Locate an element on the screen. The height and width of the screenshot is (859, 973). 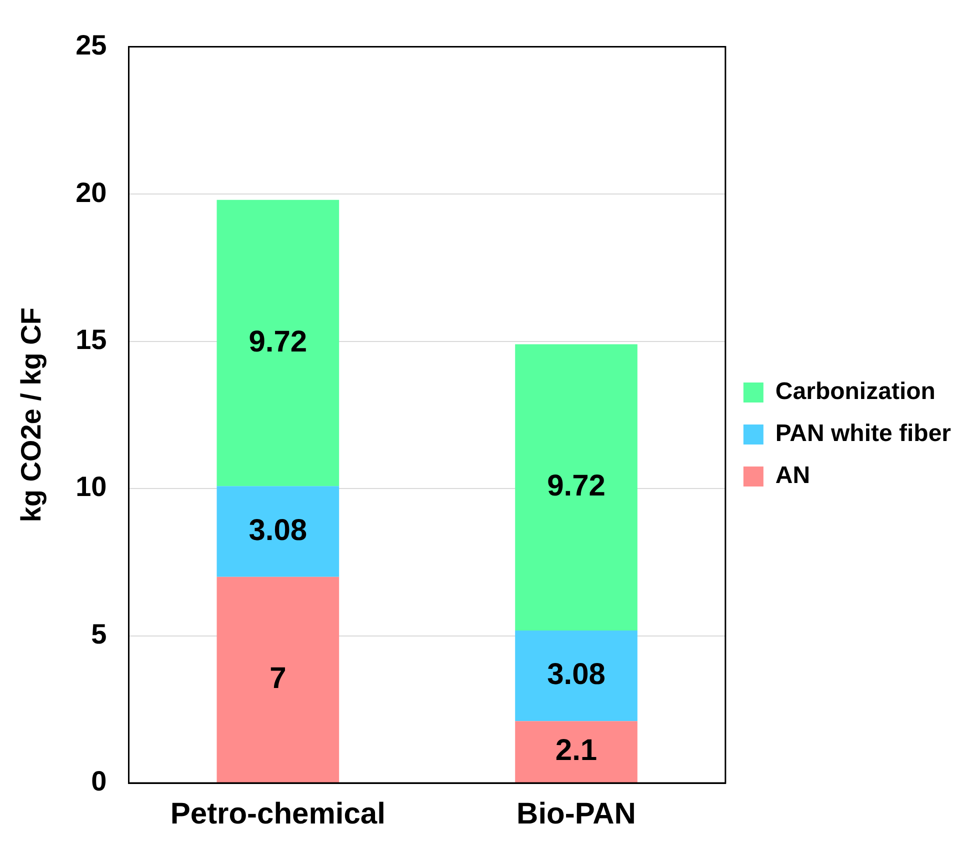
y-tick-label: 5 is located at coordinates (99, 634).